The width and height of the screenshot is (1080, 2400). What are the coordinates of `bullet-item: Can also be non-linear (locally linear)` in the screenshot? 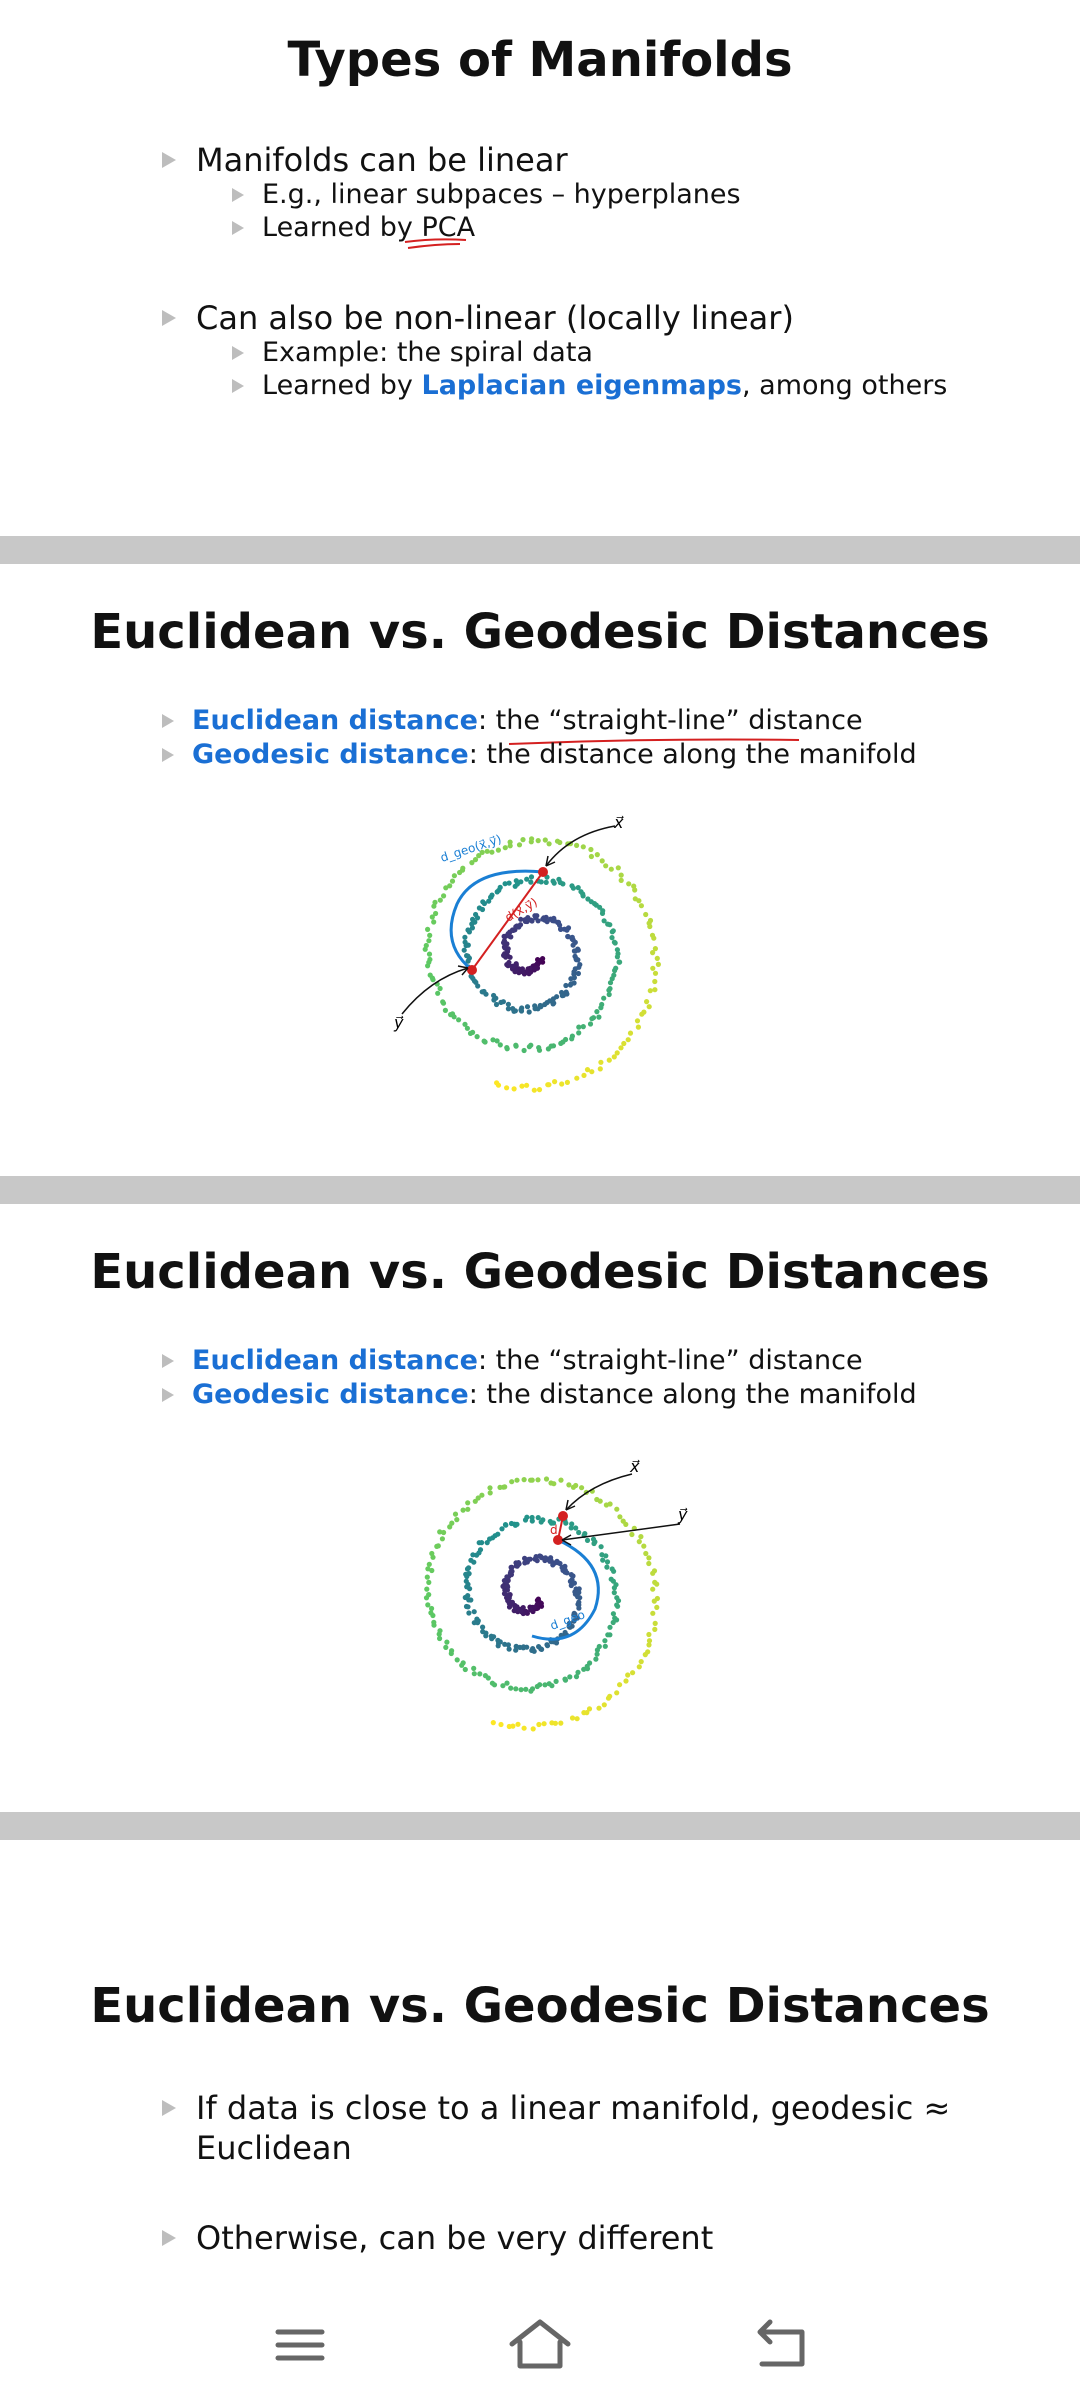 It's located at (478, 318).